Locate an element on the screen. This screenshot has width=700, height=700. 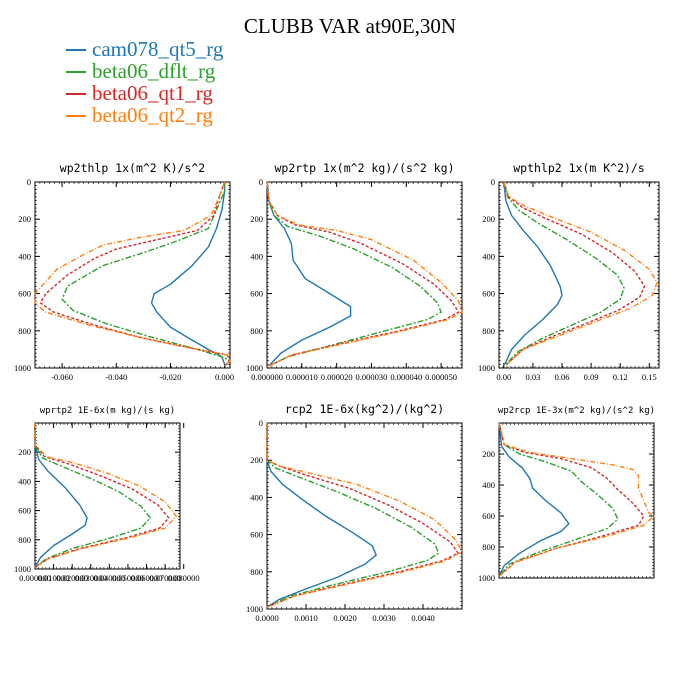
x-tick-label: 0.060000 is located at coordinates (147, 578).